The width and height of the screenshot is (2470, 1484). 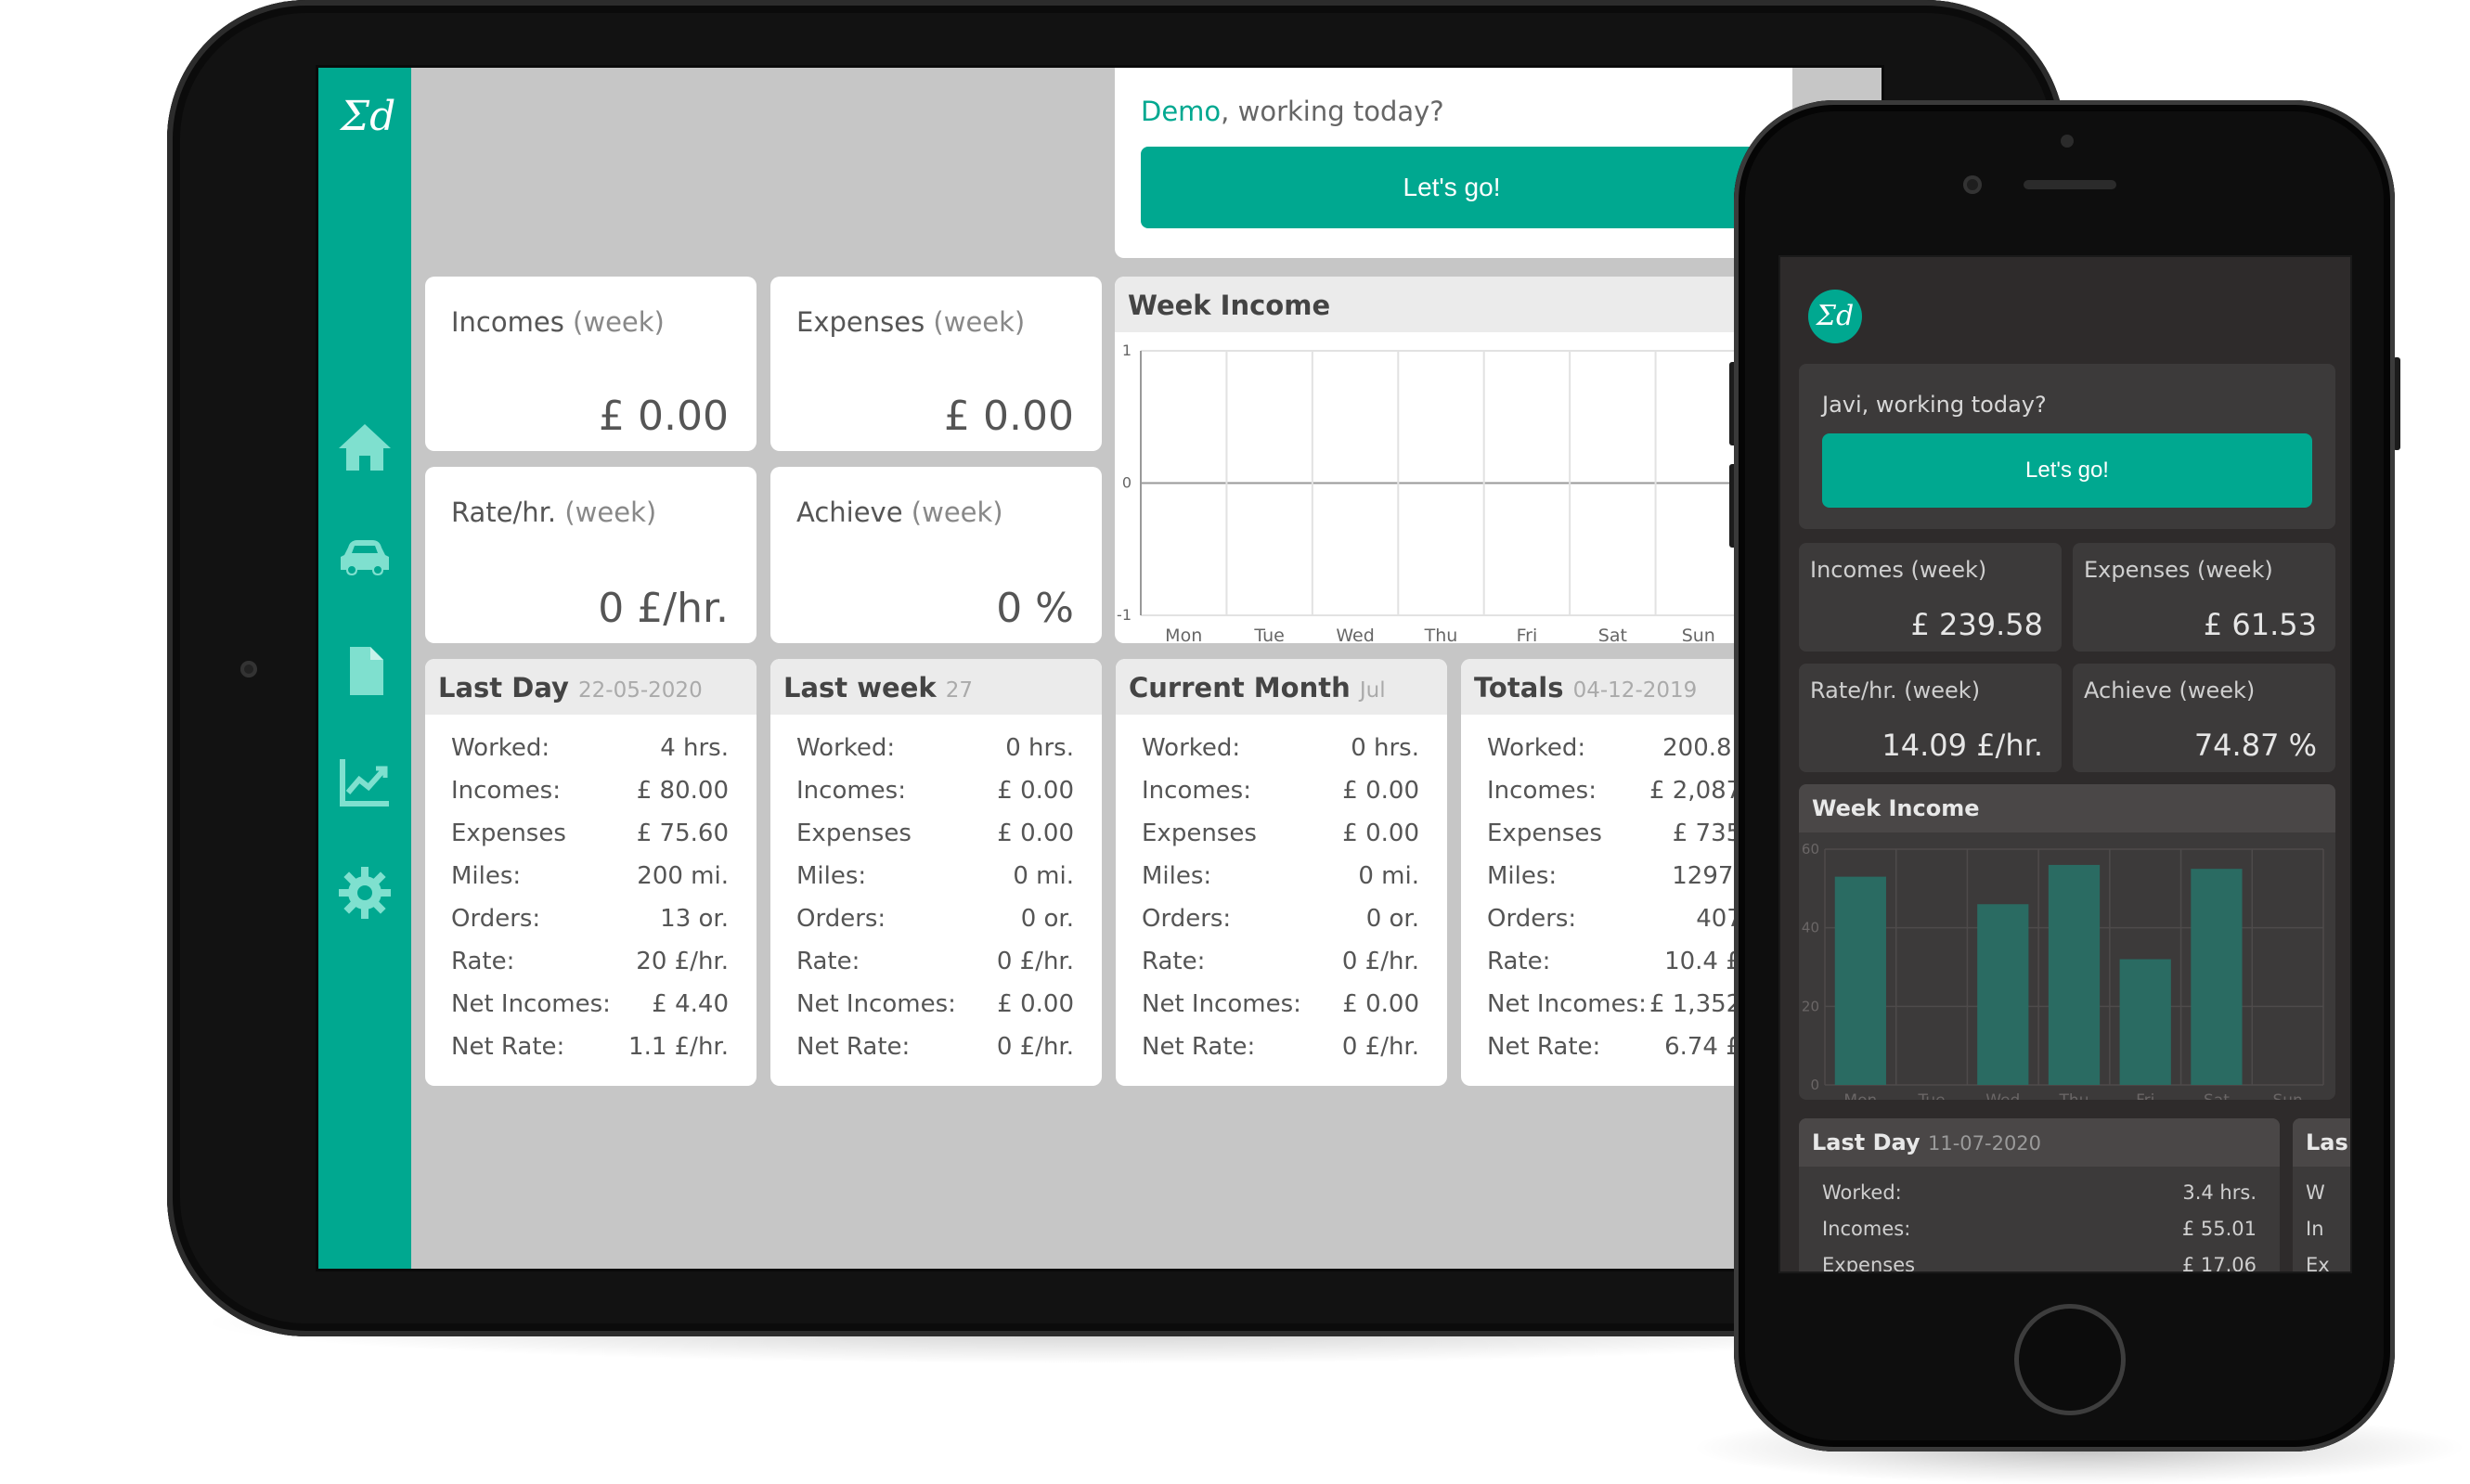 I want to click on stat-value: £ 80.00, so click(x=683, y=791).